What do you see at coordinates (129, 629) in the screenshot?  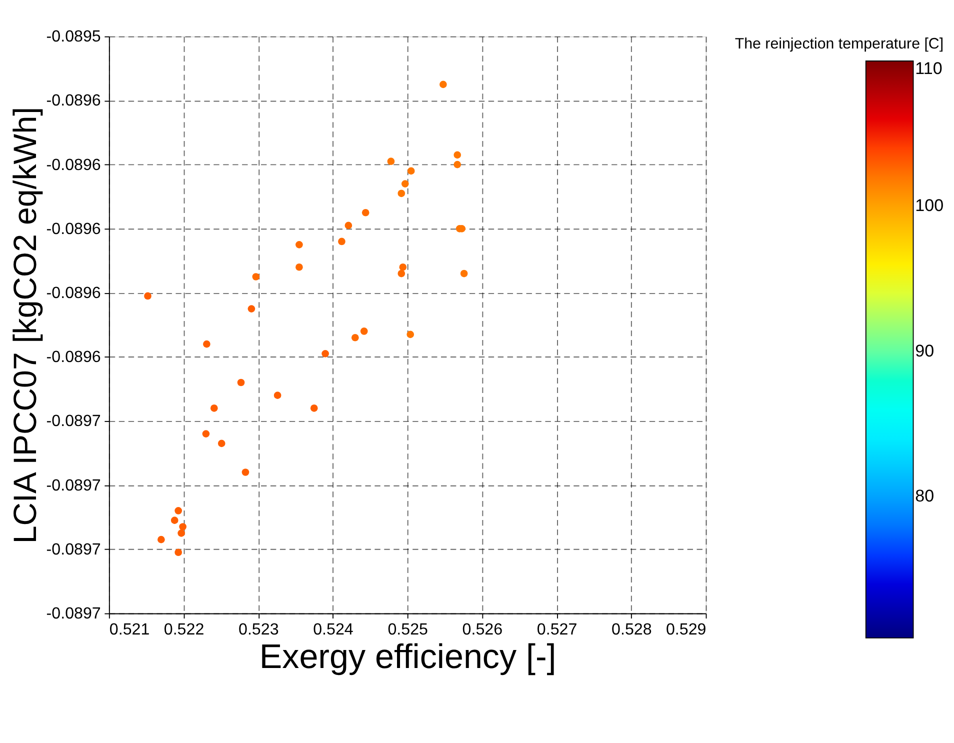 I see `x-tick-label: 0.521` at bounding box center [129, 629].